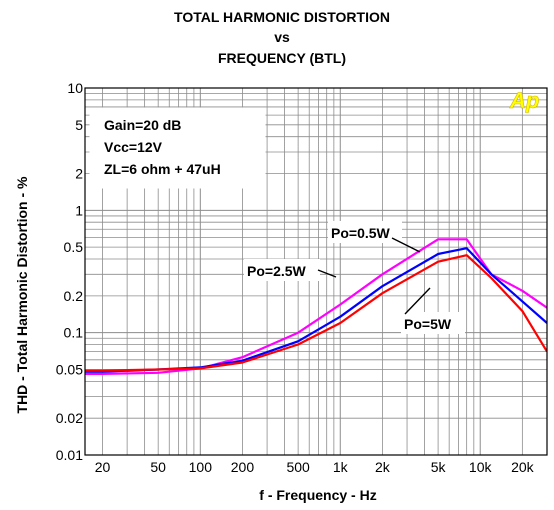 The height and width of the screenshot is (510, 554). I want to click on series-label-po-2-5w-background, so click(282, 270).